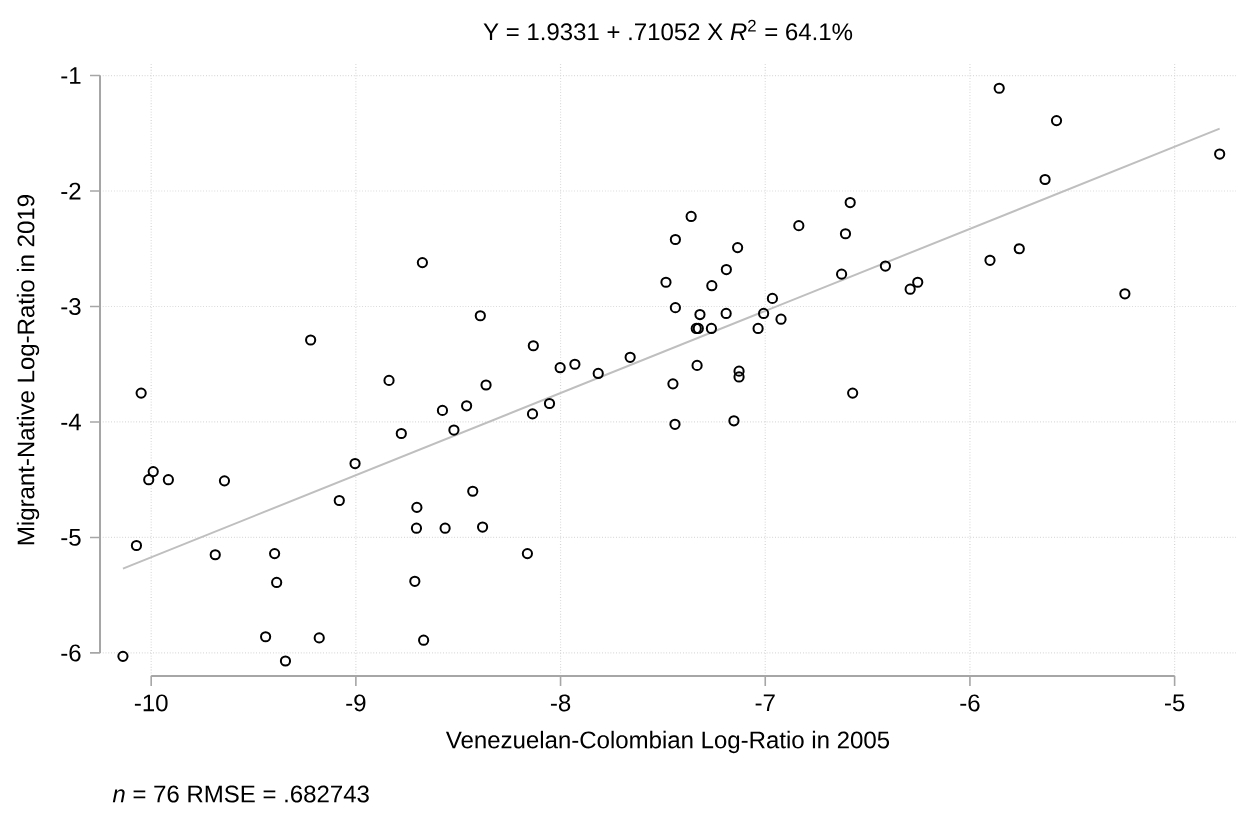  I want to click on chart-title: Y = 1.9331 + .71052 X R$^{2}$ = 64.1%, so click(668, 30).